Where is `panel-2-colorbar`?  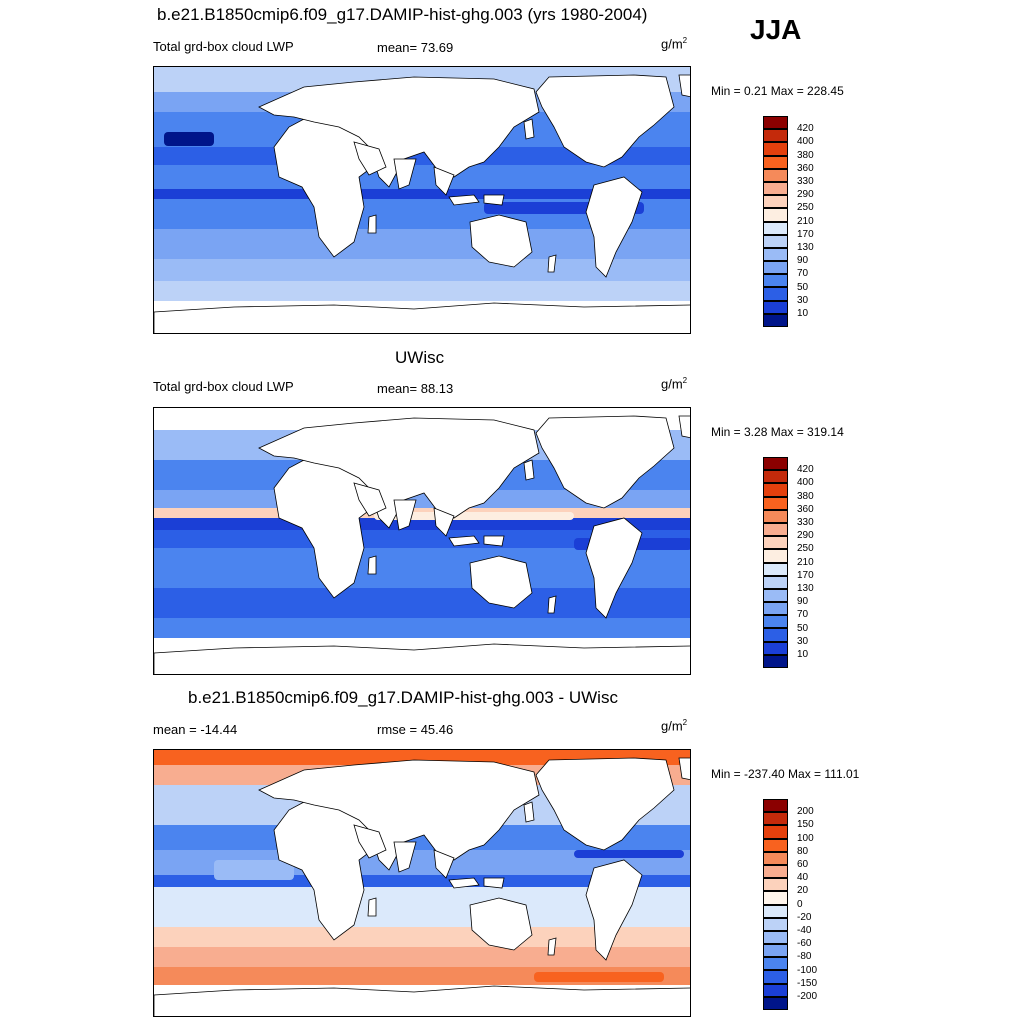 panel-2-colorbar is located at coordinates (775, 562).